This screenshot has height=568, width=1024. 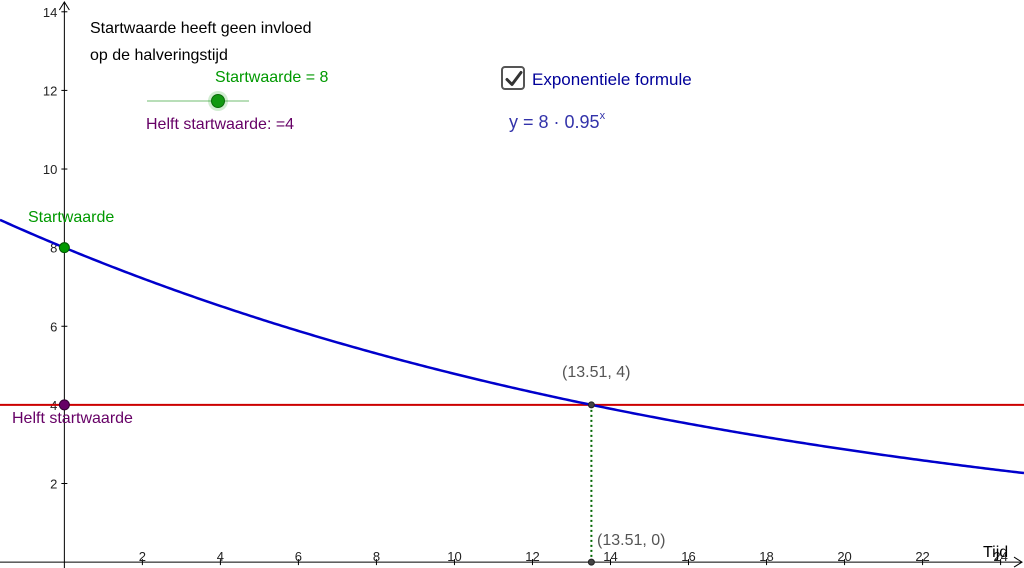 What do you see at coordinates (612, 79) in the screenshot?
I see `checkbox-label: Exponentiele formule` at bounding box center [612, 79].